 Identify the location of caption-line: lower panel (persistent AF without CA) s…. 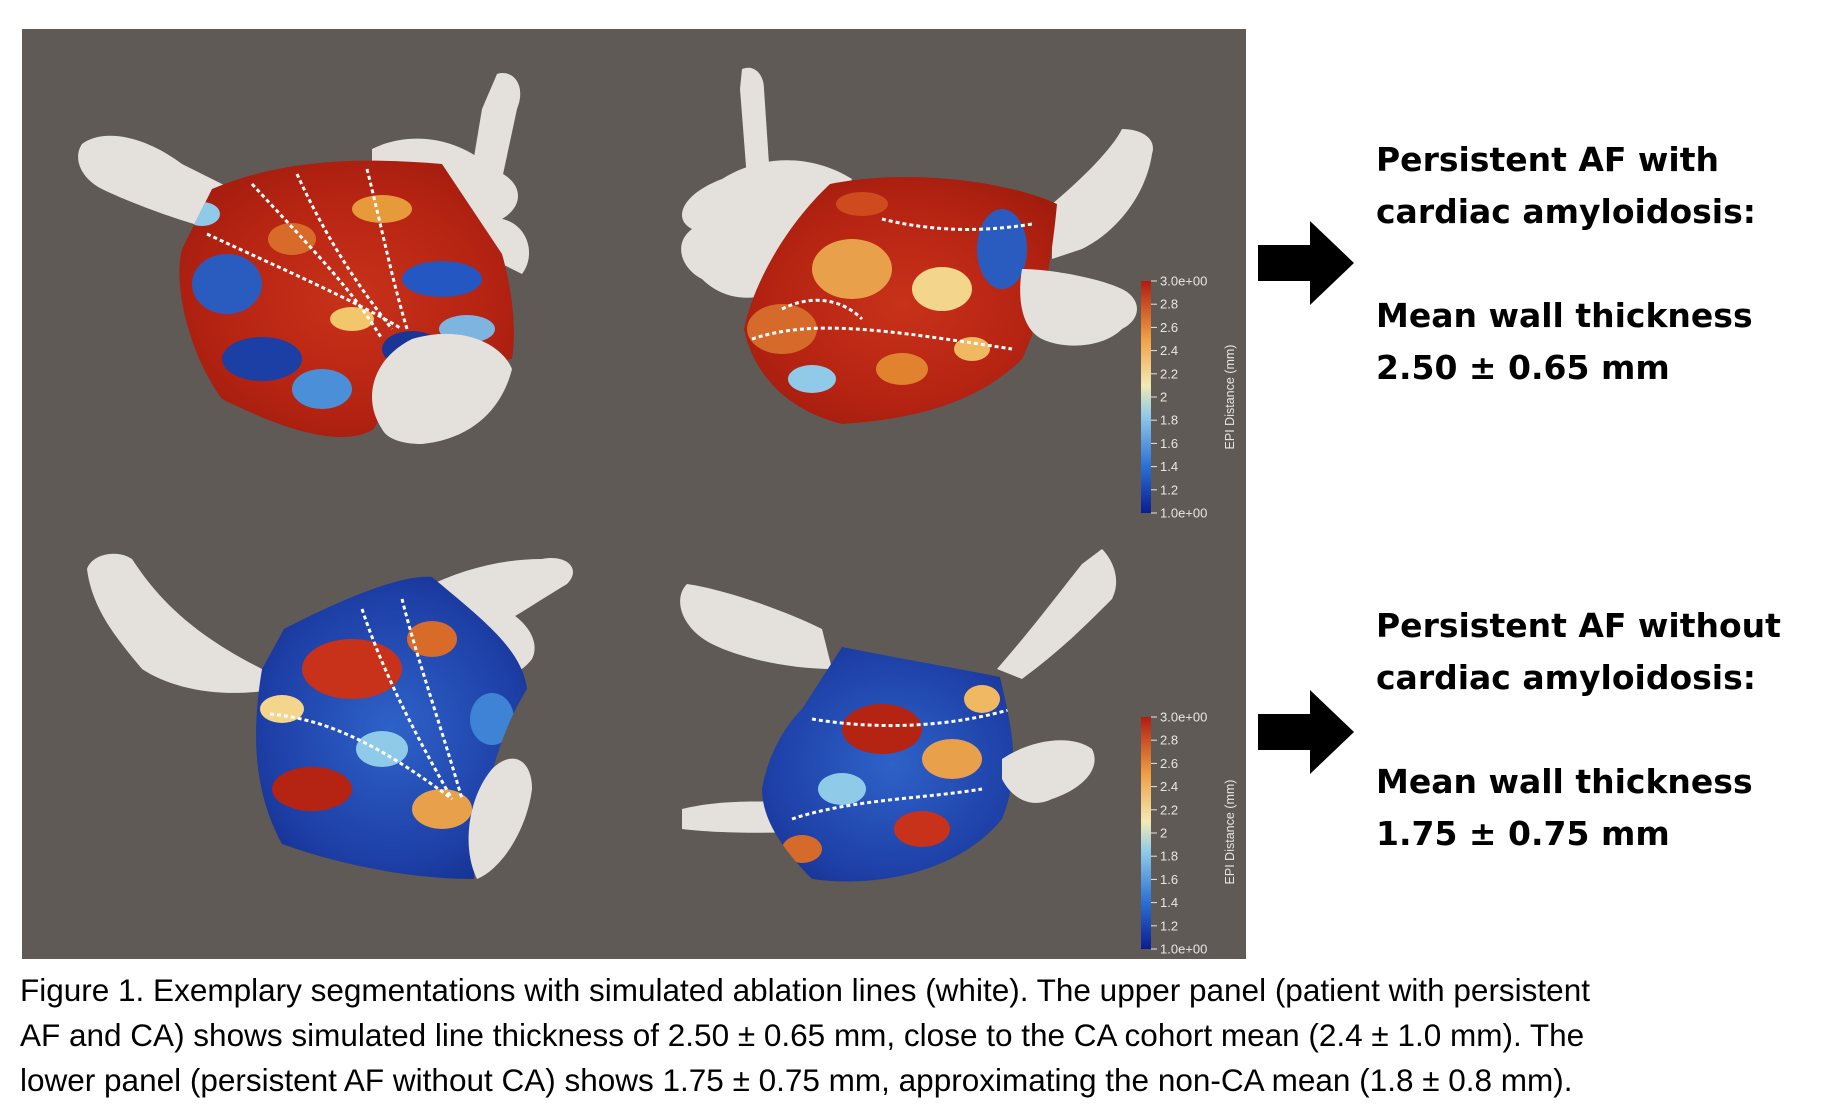
(796, 1080).